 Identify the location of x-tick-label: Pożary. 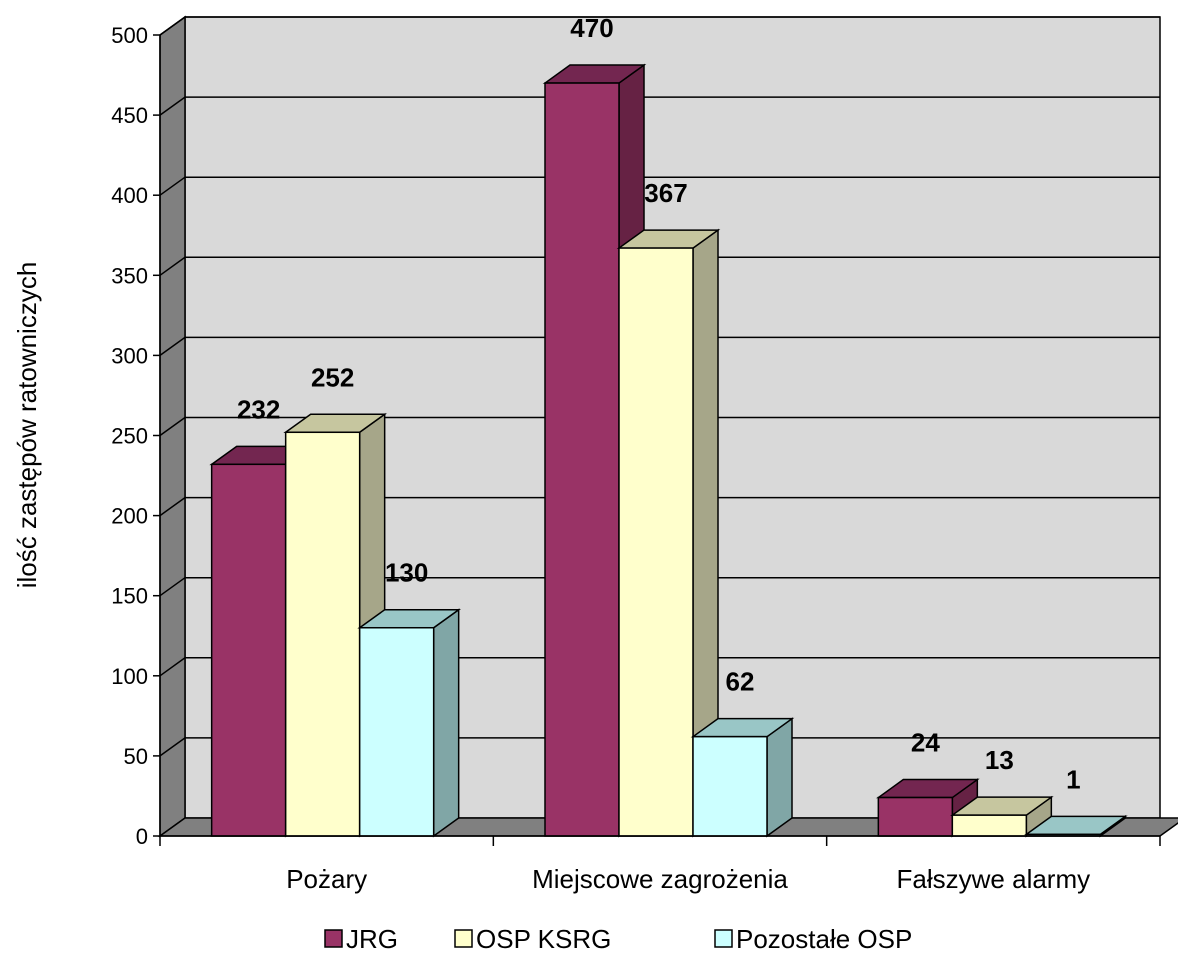
(326, 879).